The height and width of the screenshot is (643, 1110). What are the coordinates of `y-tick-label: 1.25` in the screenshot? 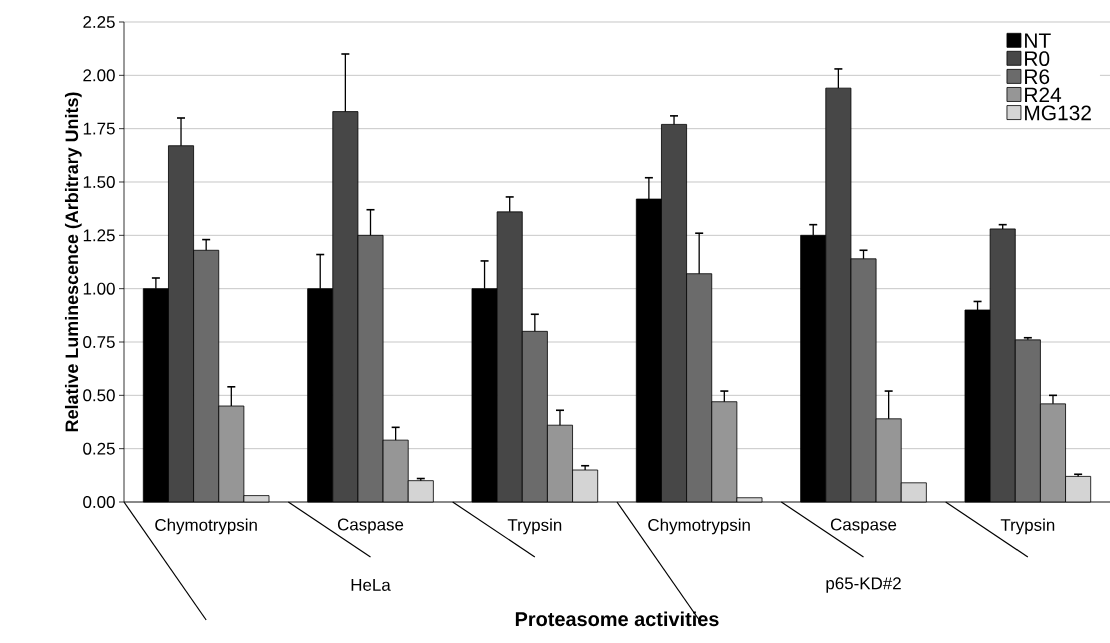 It's located at (99, 235).